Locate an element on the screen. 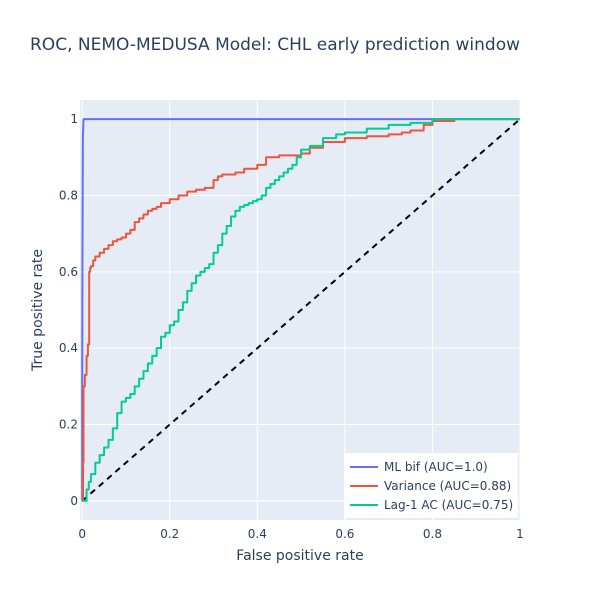 This screenshot has height=600, width=600. legend-entry-label: Lag-1 AC (AUC=0.75) is located at coordinates (448, 505).